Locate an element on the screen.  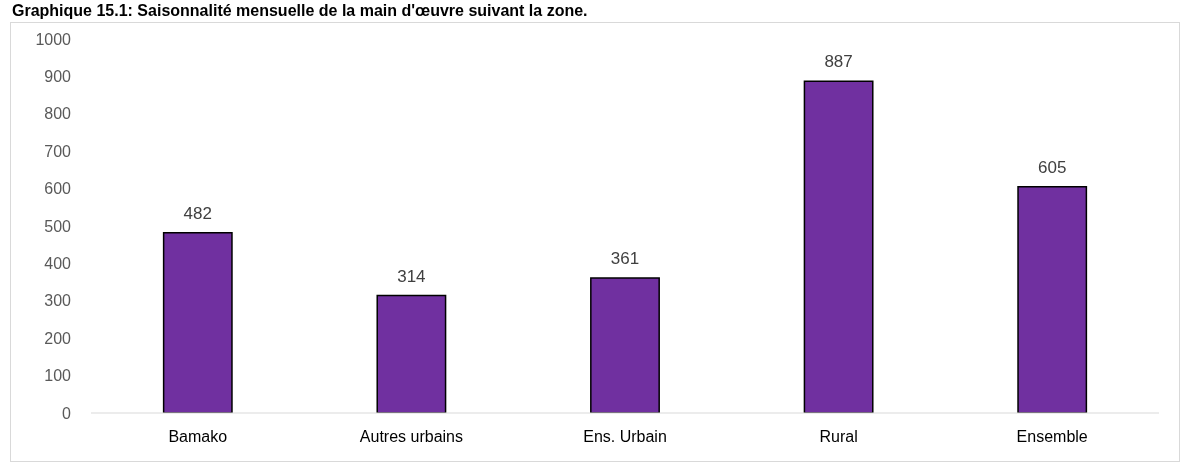
x-tick-label: Autres urbains is located at coordinates (411, 437).